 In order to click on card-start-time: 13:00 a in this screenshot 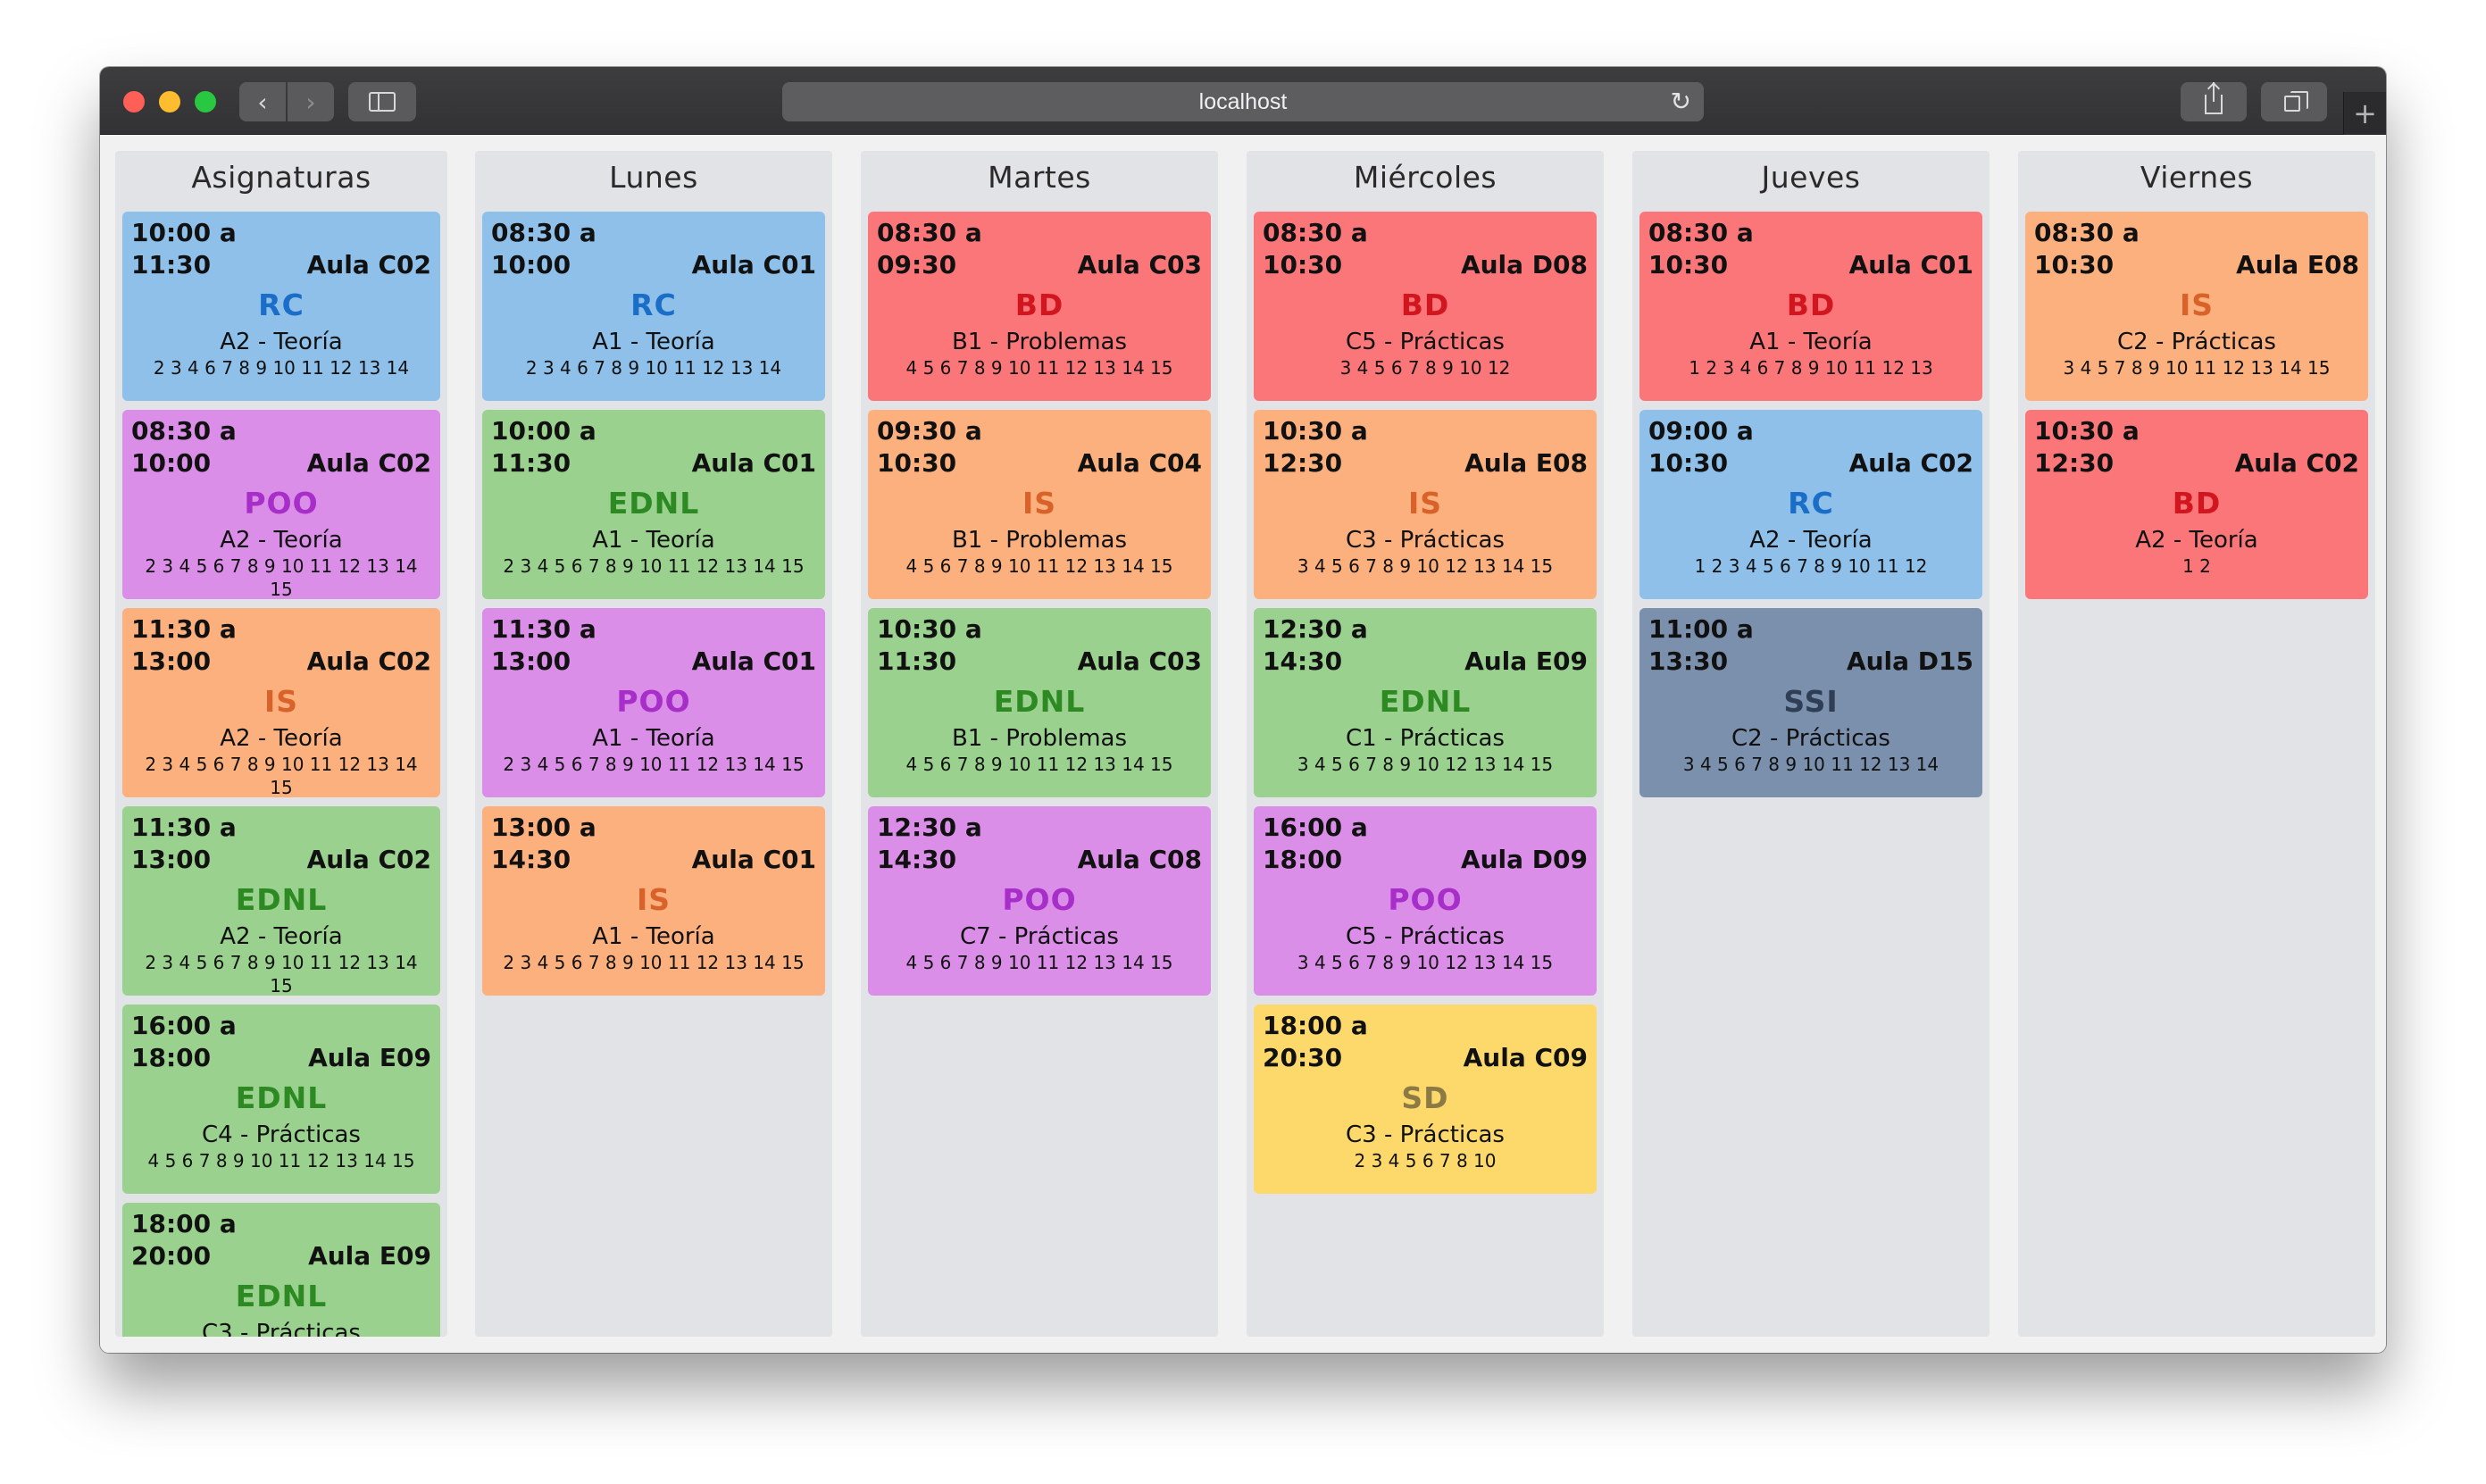, I will do `click(543, 827)`.